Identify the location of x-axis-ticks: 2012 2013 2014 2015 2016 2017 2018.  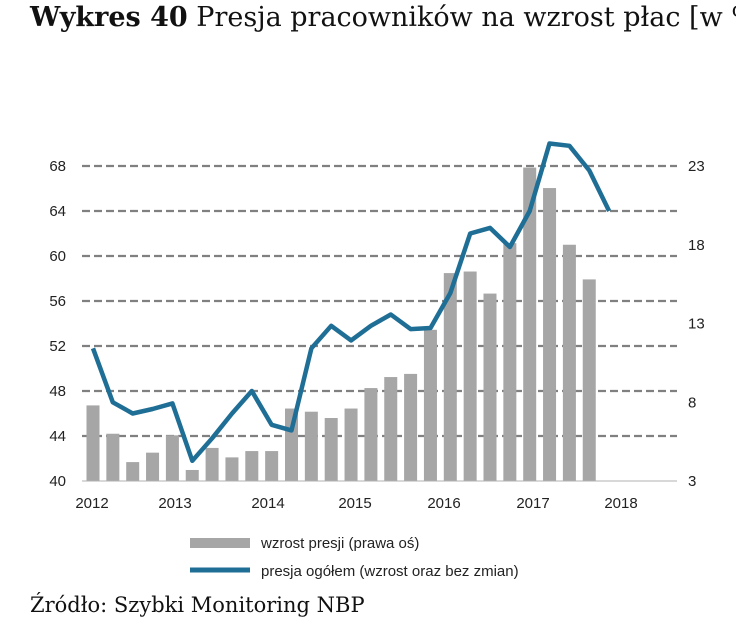
(356, 503).